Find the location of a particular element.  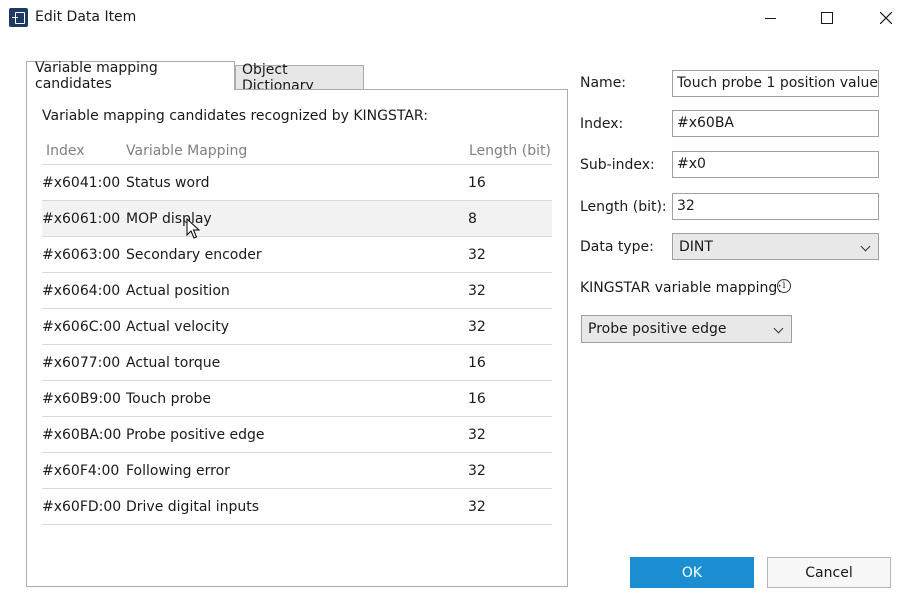

row-index-cell: #x606C:00 is located at coordinates (82, 327).